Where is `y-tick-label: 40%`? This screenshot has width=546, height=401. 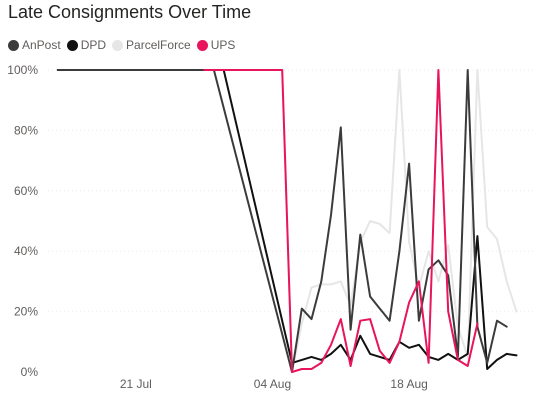 y-tick-label: 40% is located at coordinates (26, 251).